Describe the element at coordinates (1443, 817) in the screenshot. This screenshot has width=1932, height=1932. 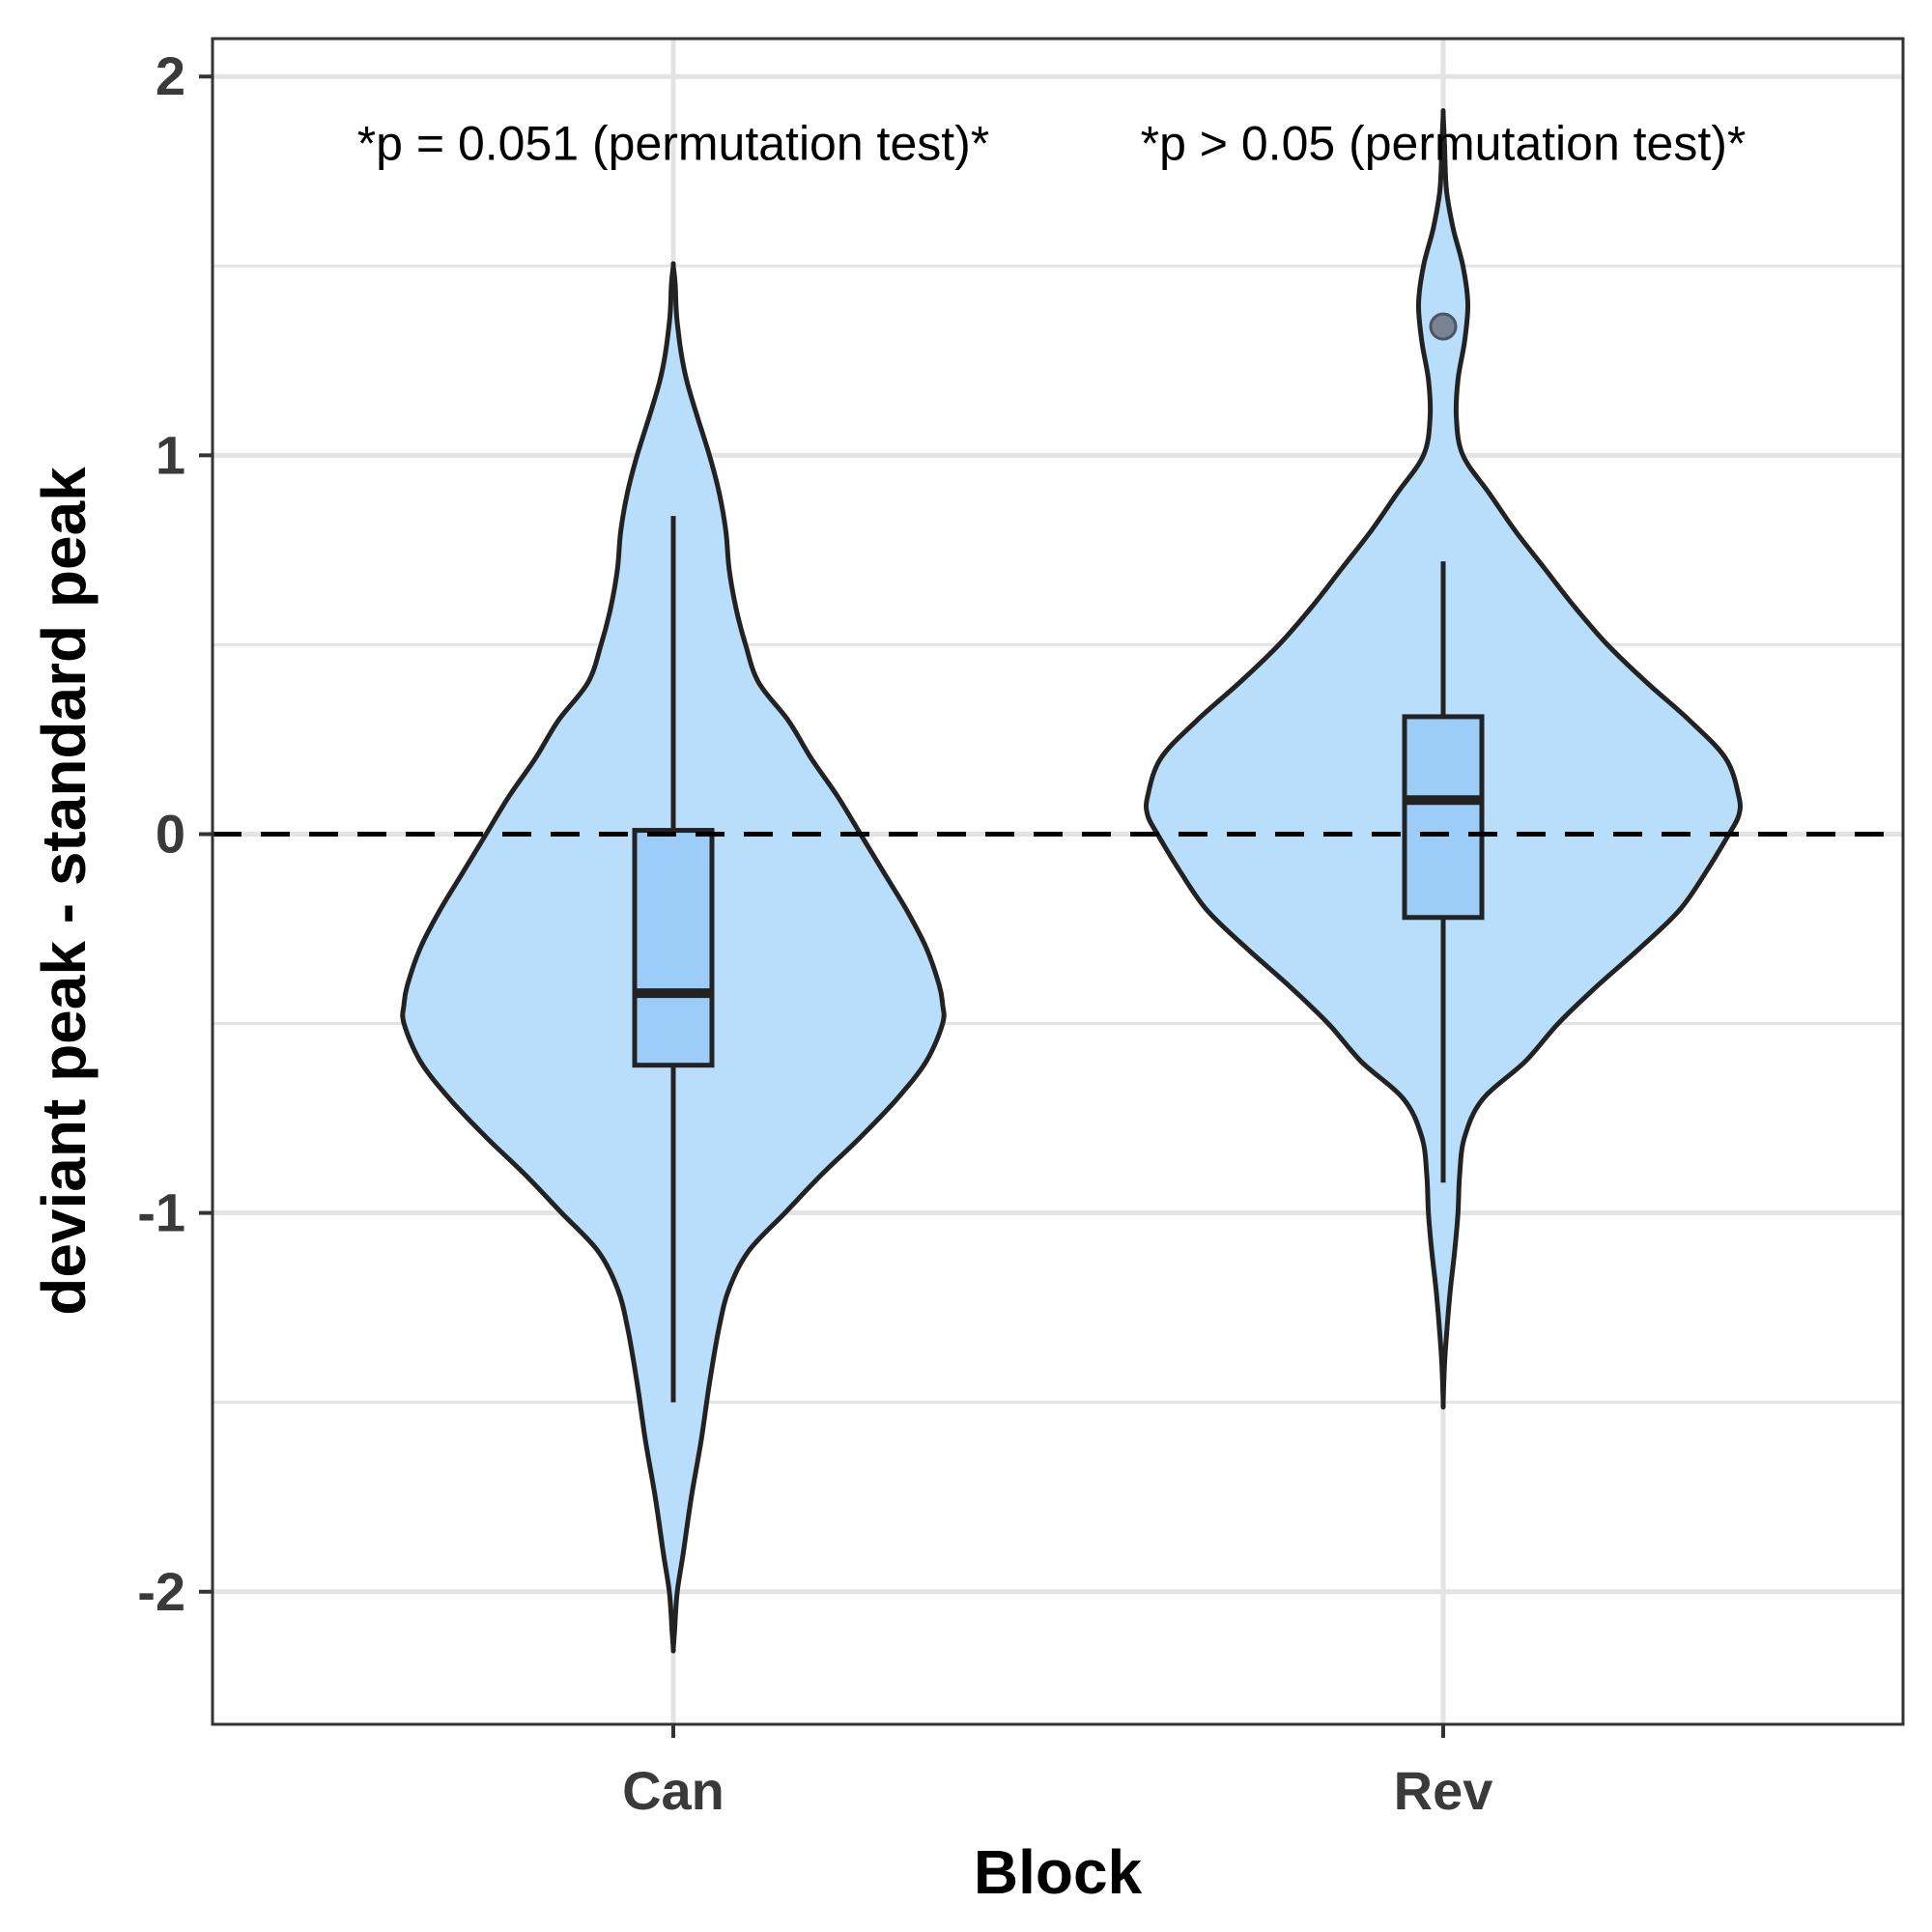
I see `box-rev` at that location.